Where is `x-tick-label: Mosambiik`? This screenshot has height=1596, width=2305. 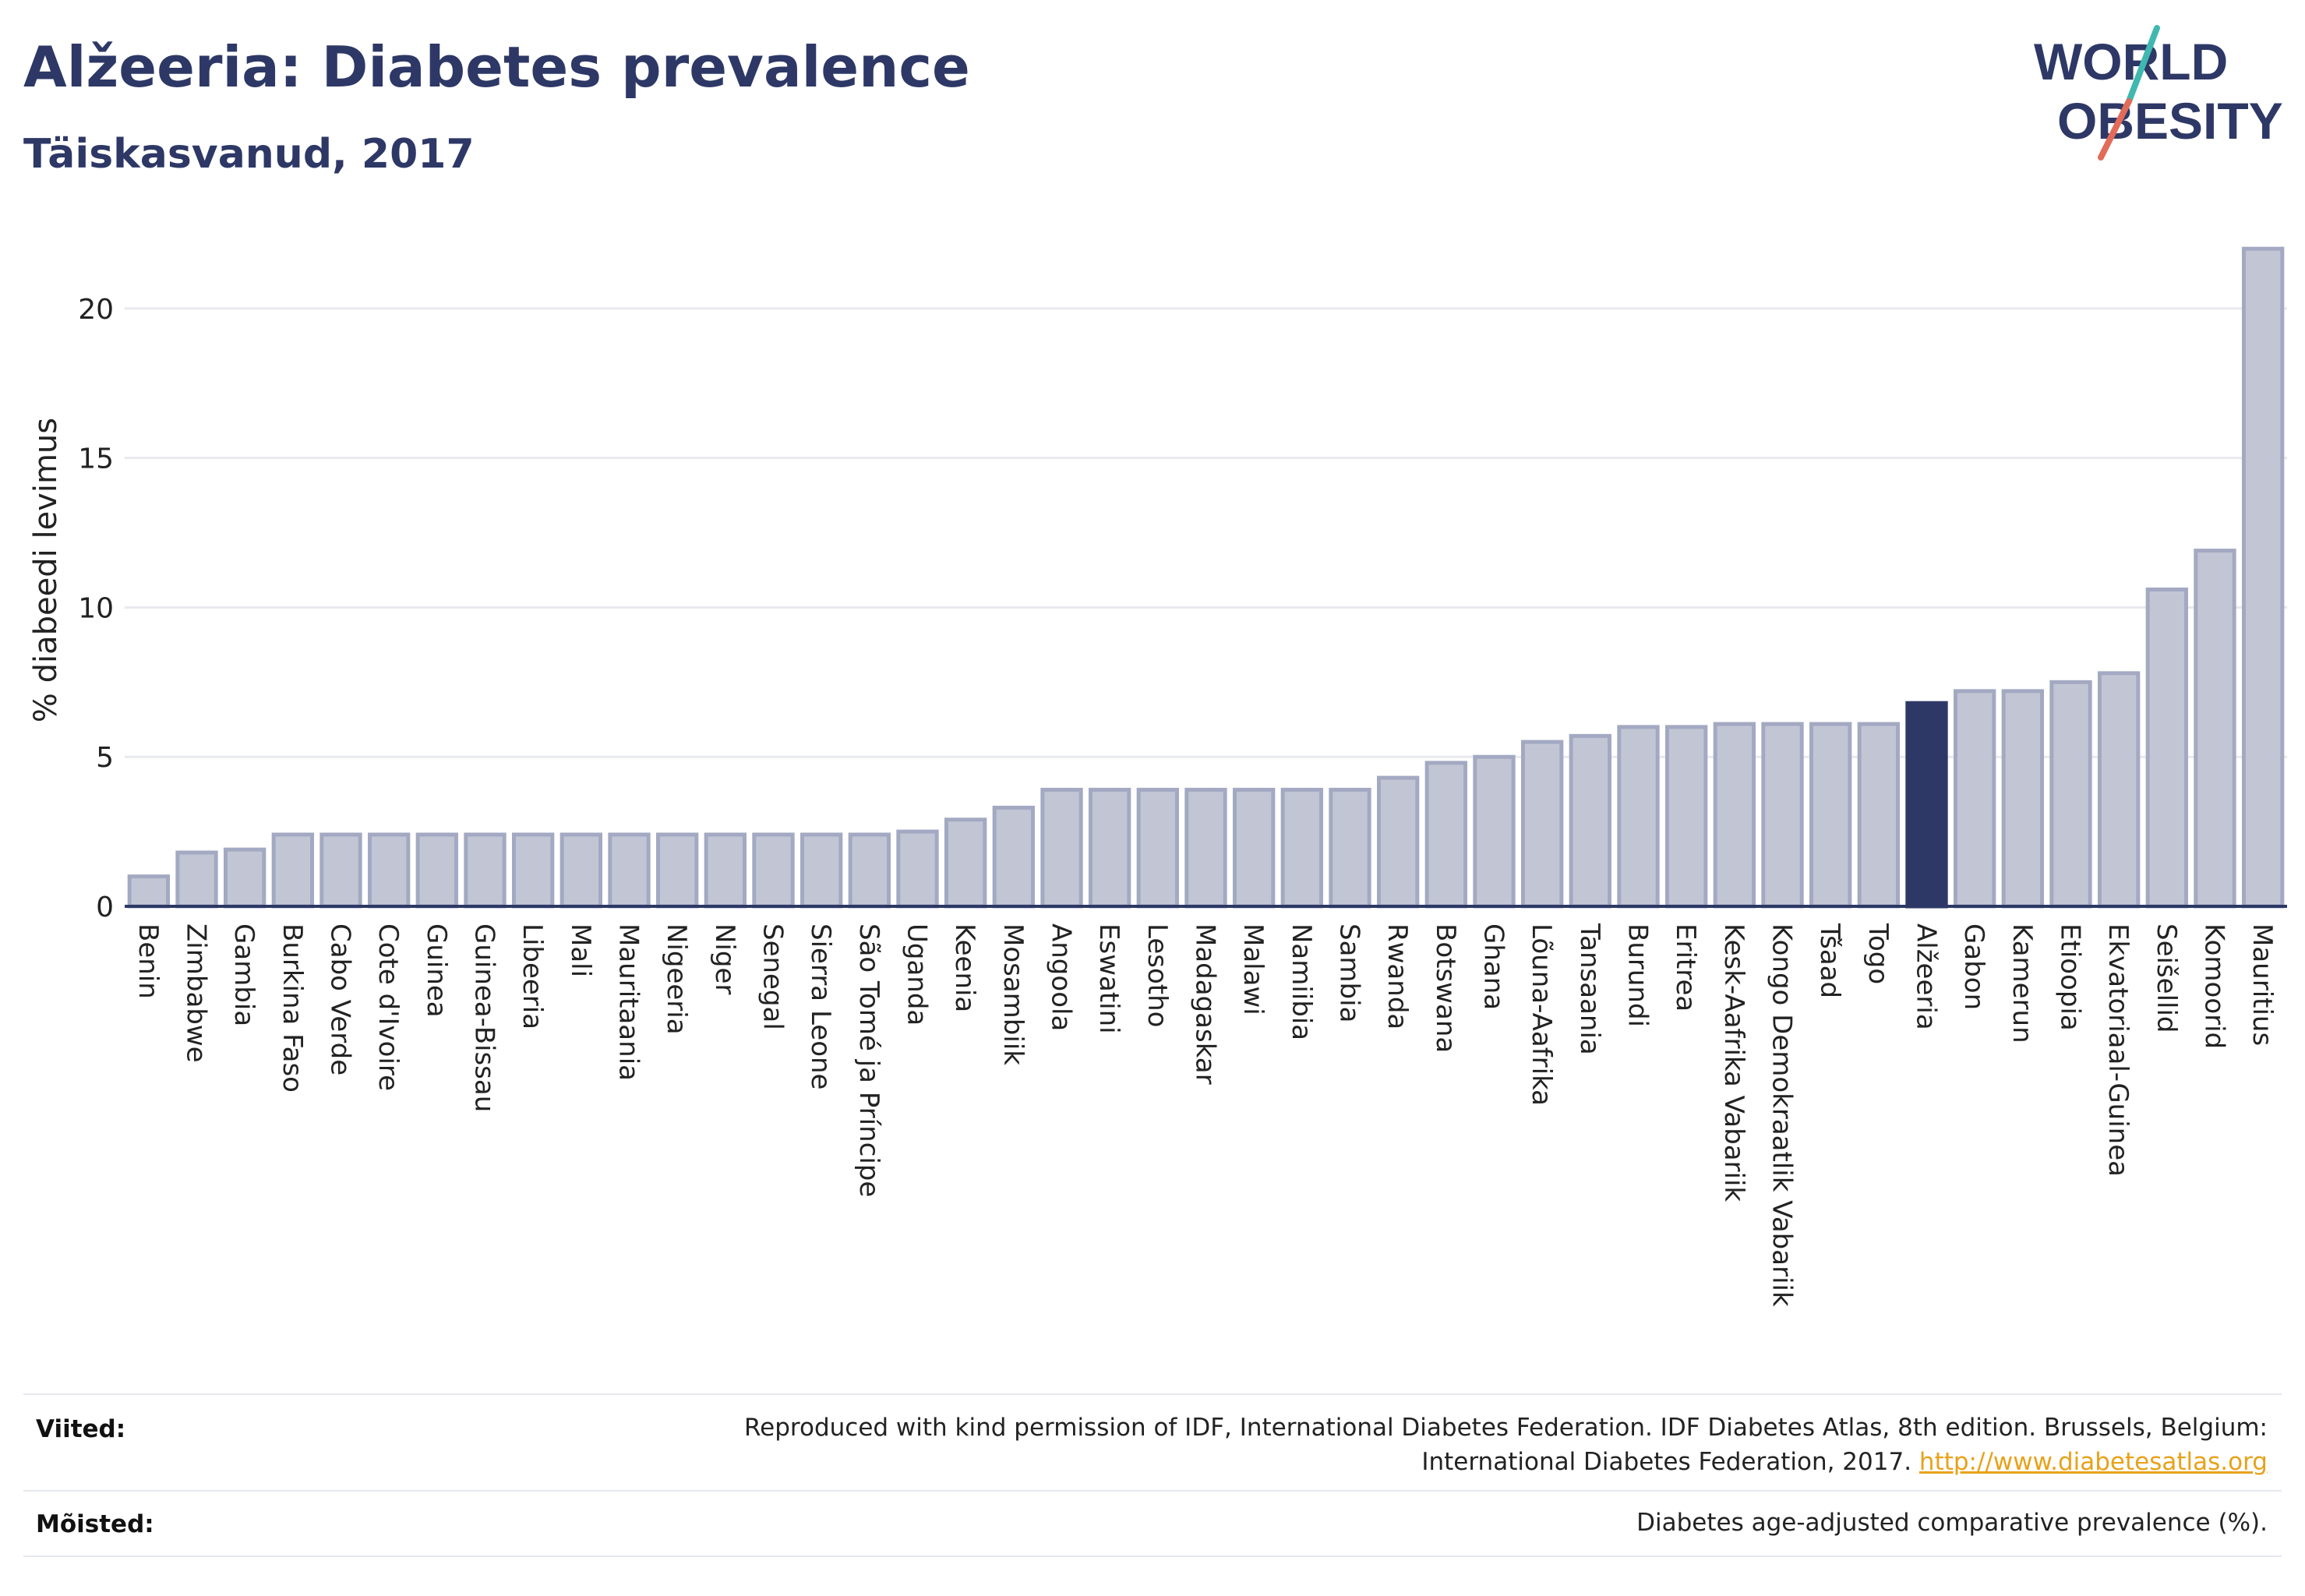
x-tick-label: Mosambiik is located at coordinates (1013, 994).